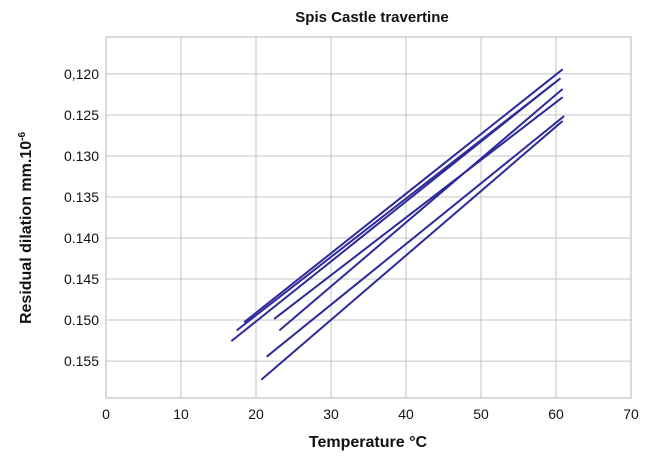 Image resolution: width=654 pixels, height=463 pixels. What do you see at coordinates (81, 361) in the screenshot?
I see `y-tick-label: 0.155` at bounding box center [81, 361].